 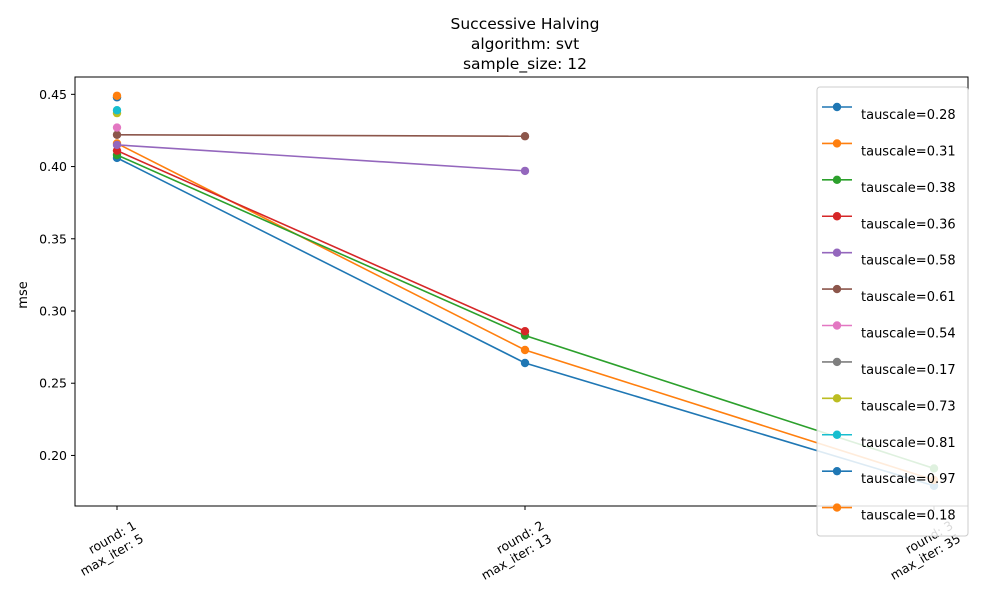 What do you see at coordinates (908, 516) in the screenshot?
I see `legend-entry-label: tauscale=0.18` at bounding box center [908, 516].